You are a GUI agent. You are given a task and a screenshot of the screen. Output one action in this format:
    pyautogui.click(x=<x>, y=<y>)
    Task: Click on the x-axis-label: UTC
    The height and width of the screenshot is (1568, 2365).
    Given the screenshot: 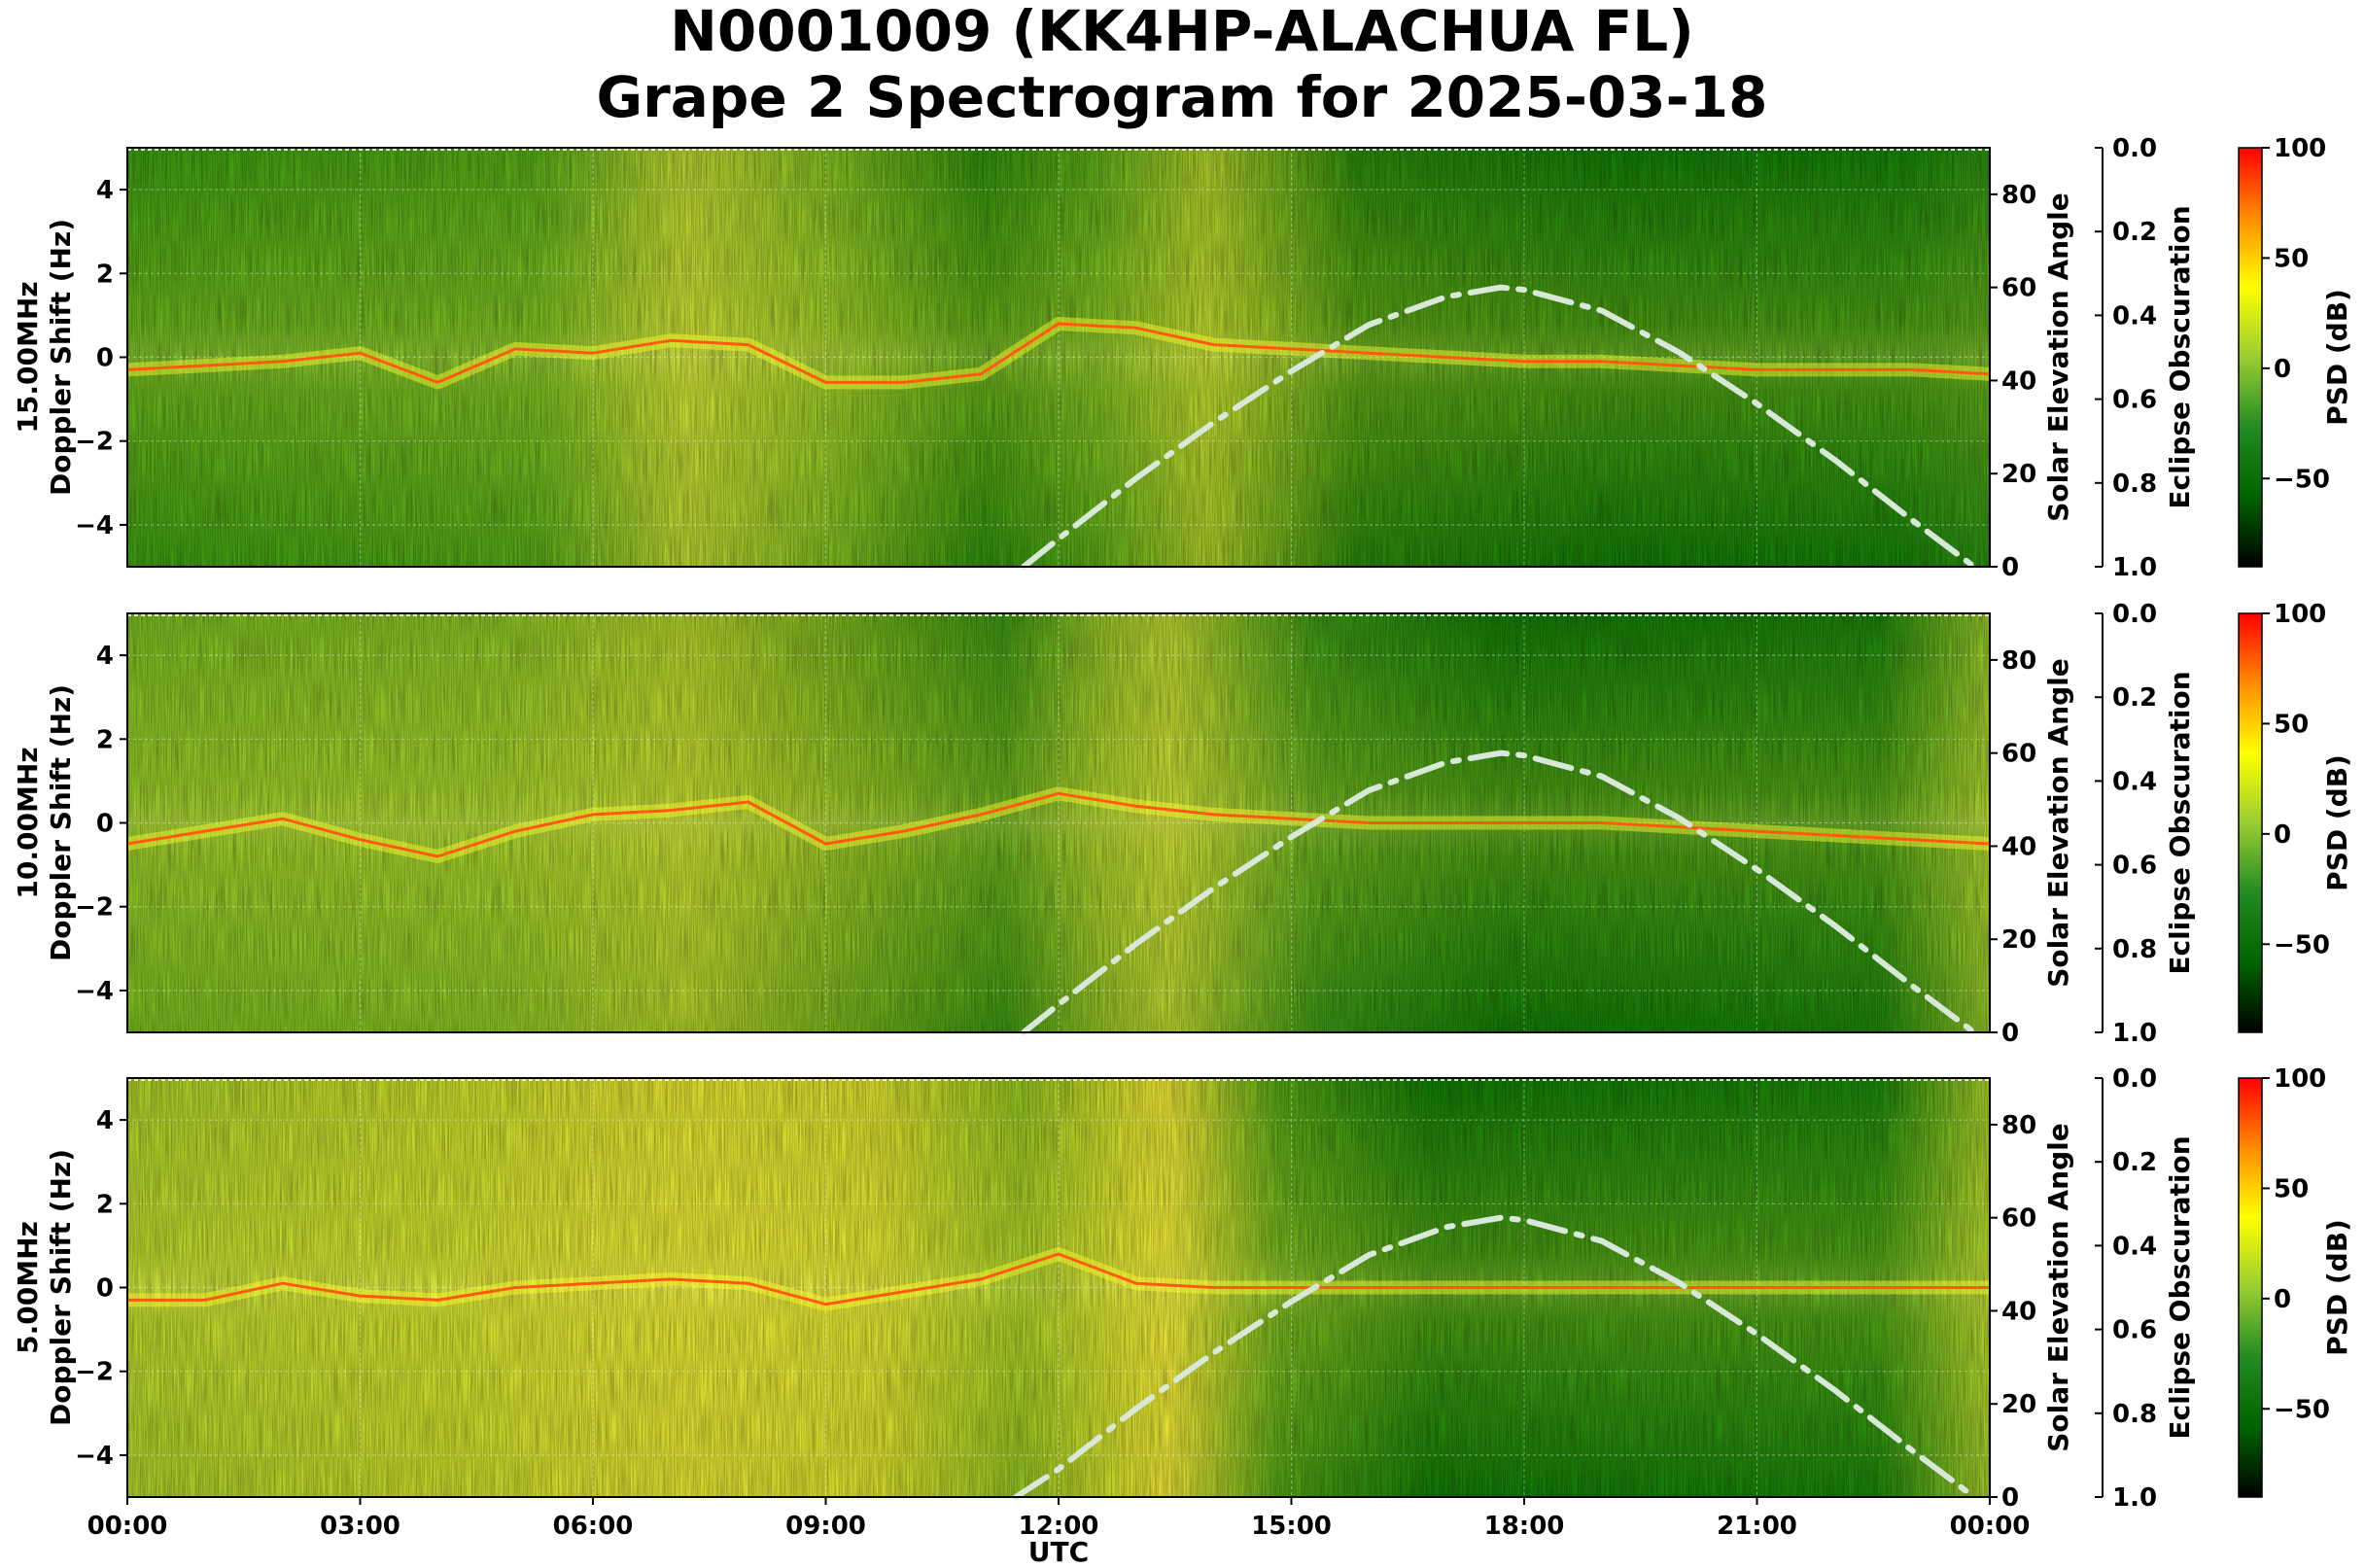 What is the action you would take?
    pyautogui.click(x=1058, y=1552)
    